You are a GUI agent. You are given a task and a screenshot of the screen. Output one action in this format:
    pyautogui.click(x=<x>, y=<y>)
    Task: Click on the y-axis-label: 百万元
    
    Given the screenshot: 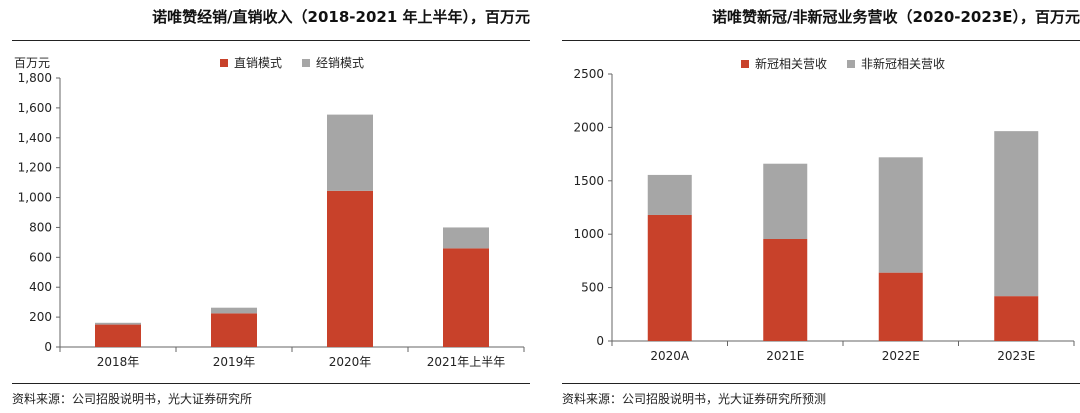 What is the action you would take?
    pyautogui.click(x=32, y=63)
    